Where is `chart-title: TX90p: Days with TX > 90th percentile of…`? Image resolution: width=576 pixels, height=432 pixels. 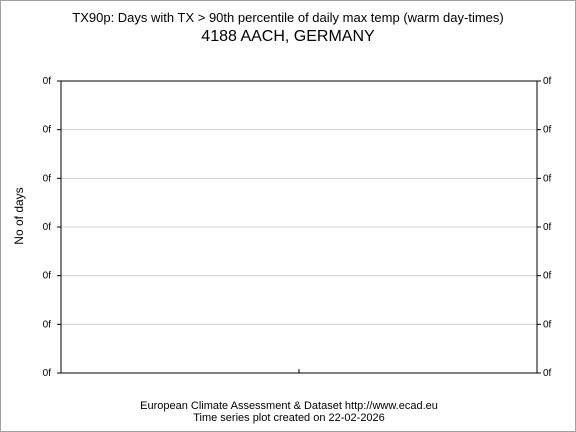
chart-title: TX90p: Days with TX > 90th percentile of… is located at coordinates (288, 17).